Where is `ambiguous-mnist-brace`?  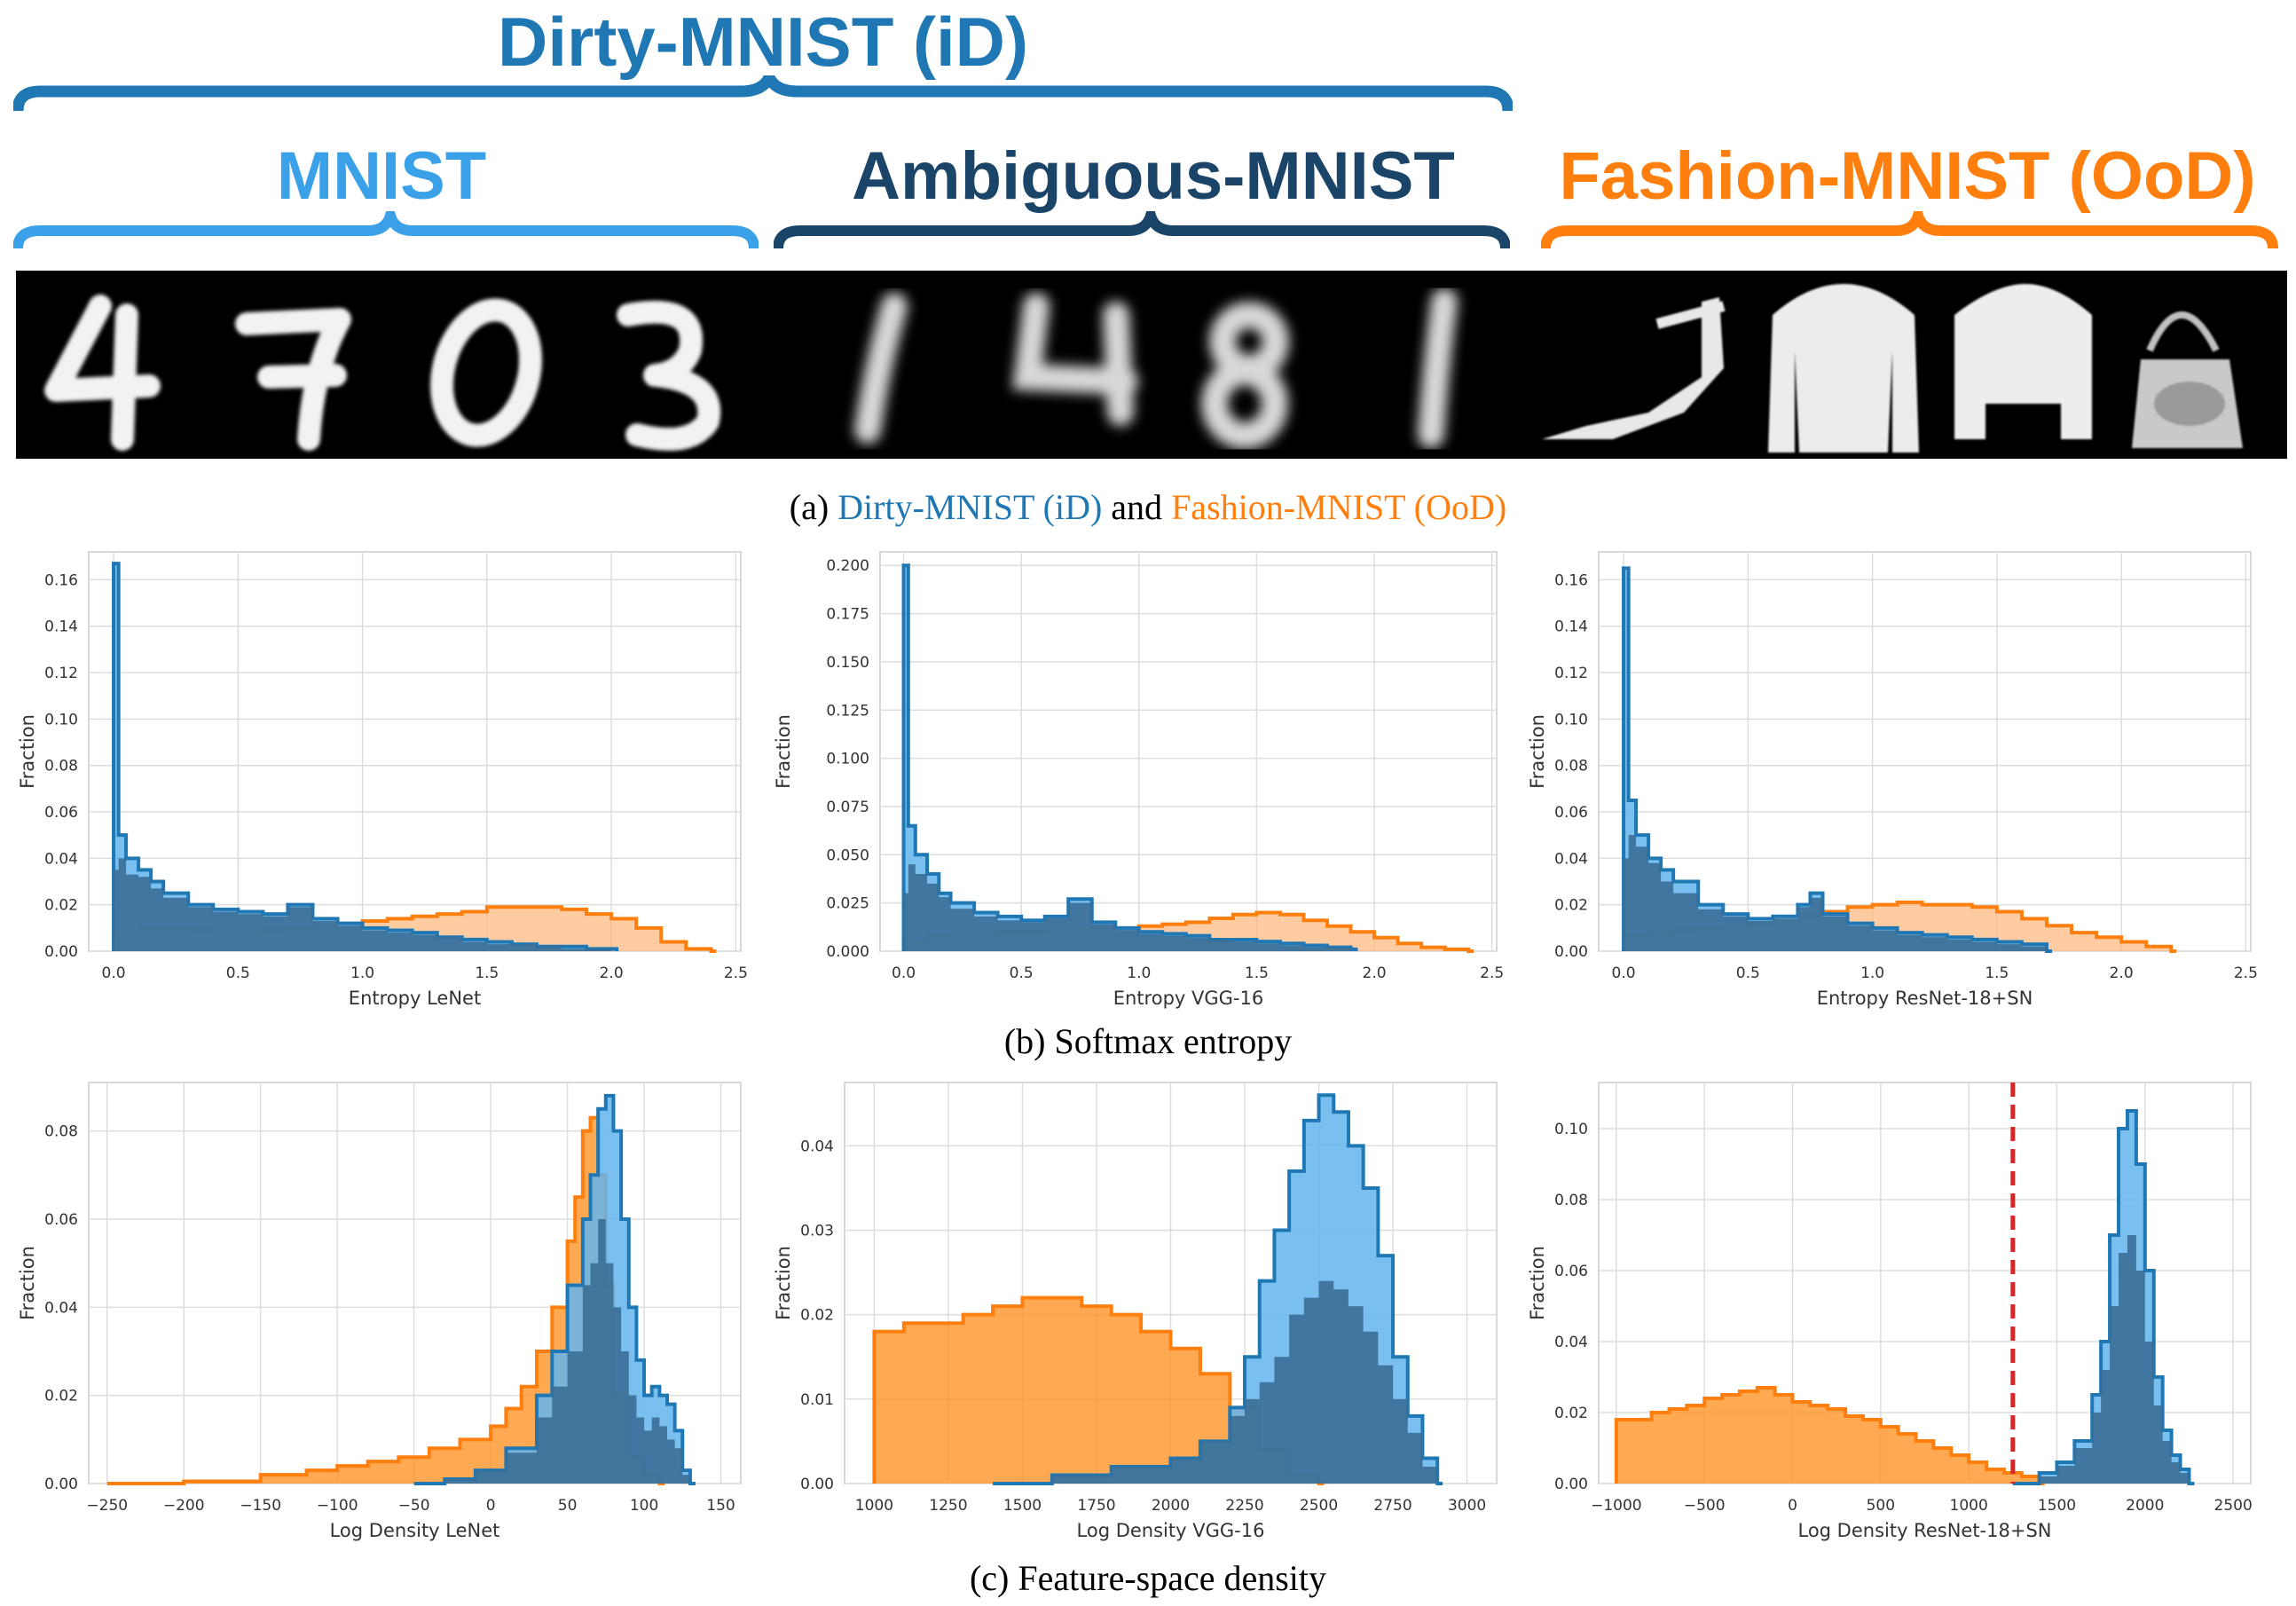
ambiguous-mnist-brace is located at coordinates (1142, 230).